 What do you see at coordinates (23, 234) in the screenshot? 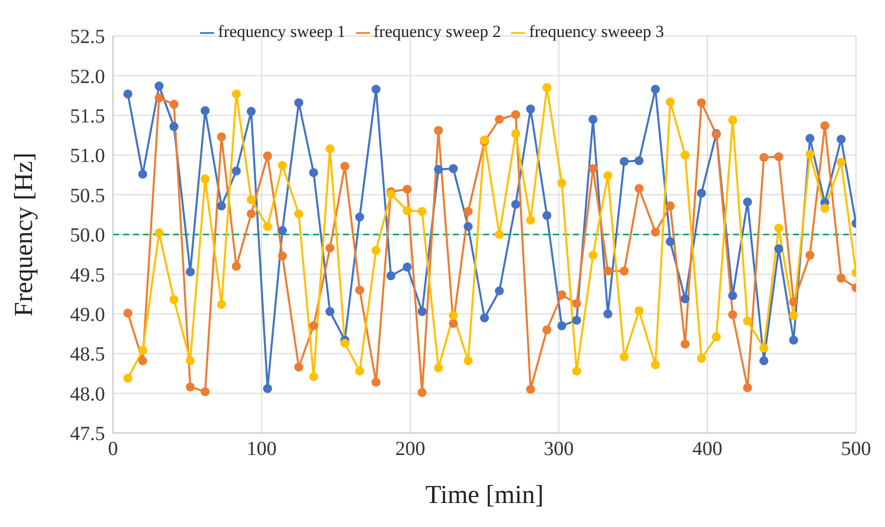
I see `y-axis-title: Frequency [Hz]` at bounding box center [23, 234].